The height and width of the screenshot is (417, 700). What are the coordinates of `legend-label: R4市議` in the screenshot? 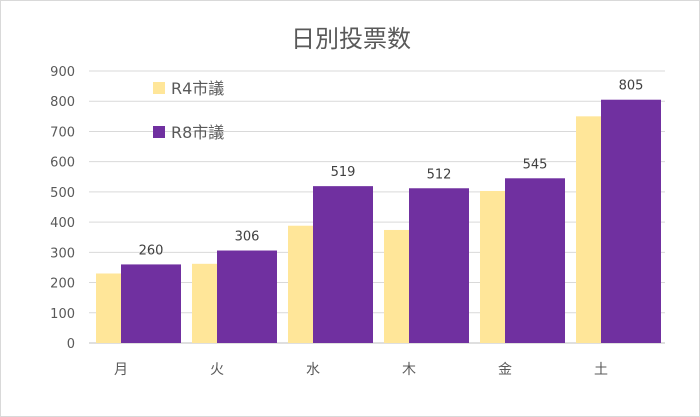 It's located at (197, 88).